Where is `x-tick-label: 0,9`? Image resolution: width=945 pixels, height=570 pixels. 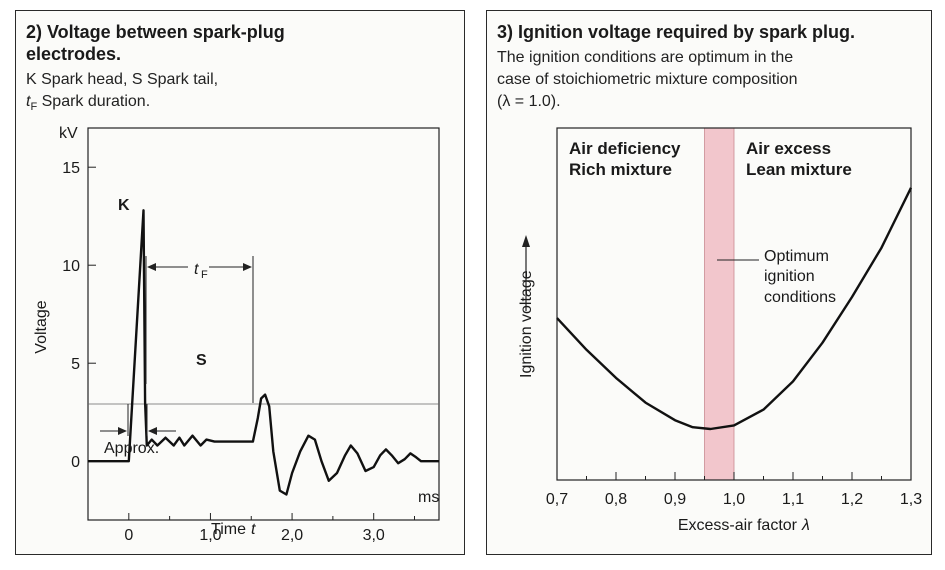 x-tick-label: 0,9 is located at coordinates (675, 499).